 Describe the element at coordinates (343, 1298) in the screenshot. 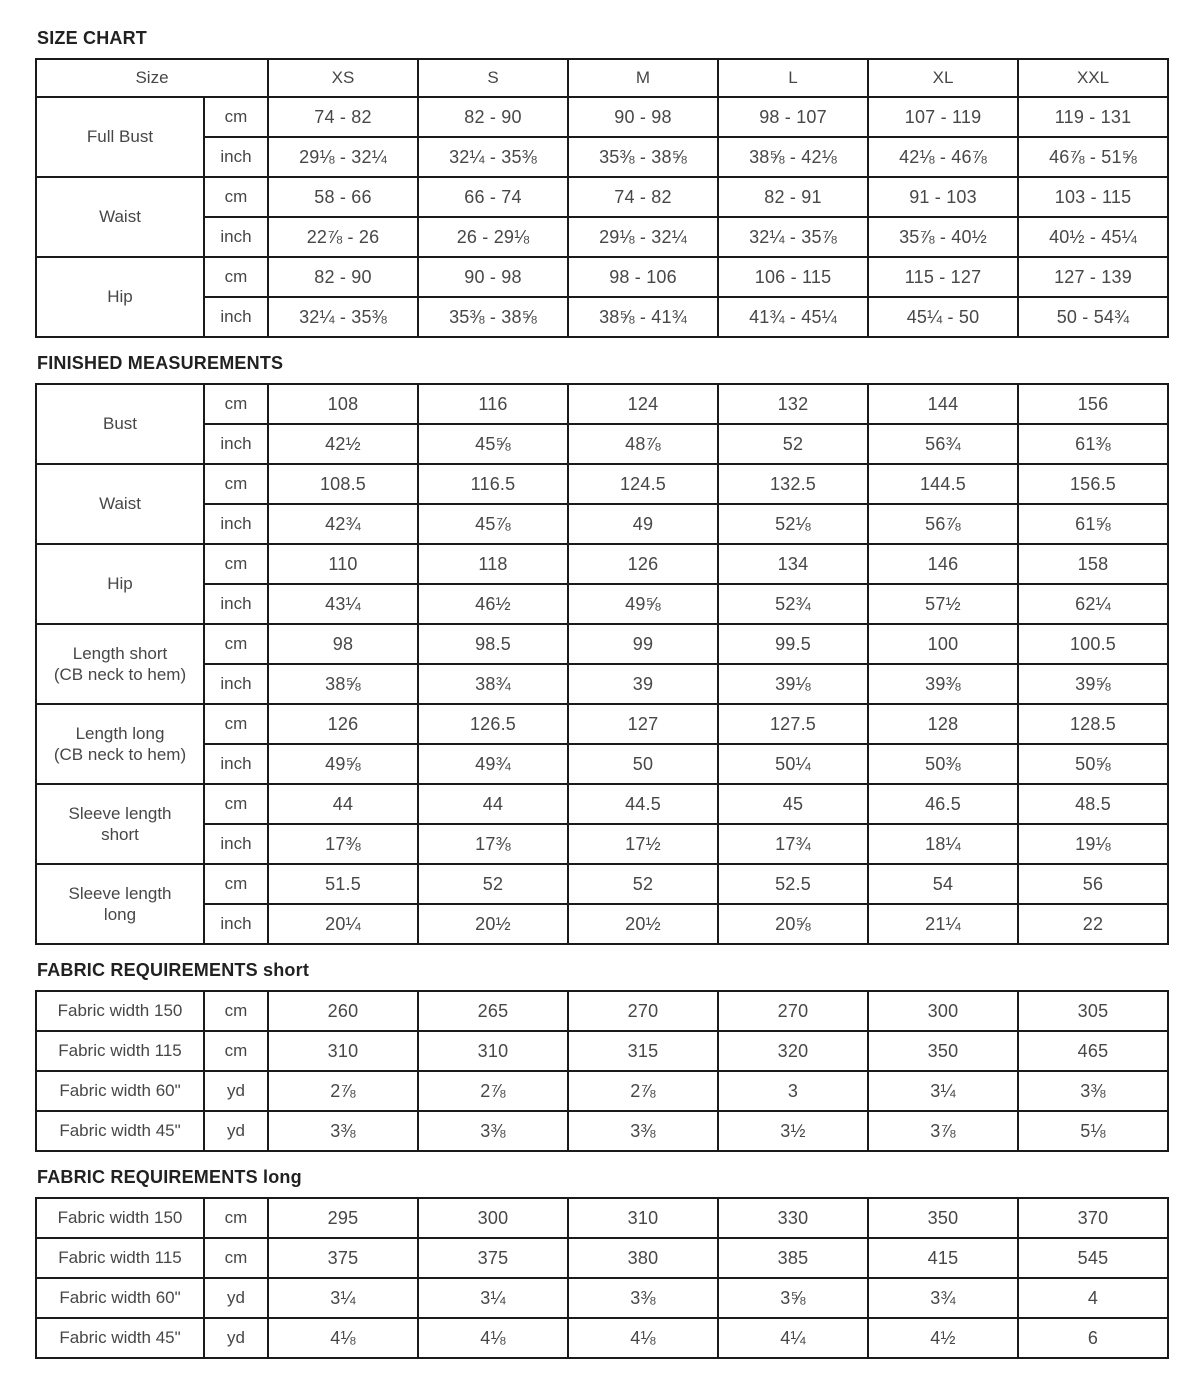

I see `value-cell: 3¼` at that location.